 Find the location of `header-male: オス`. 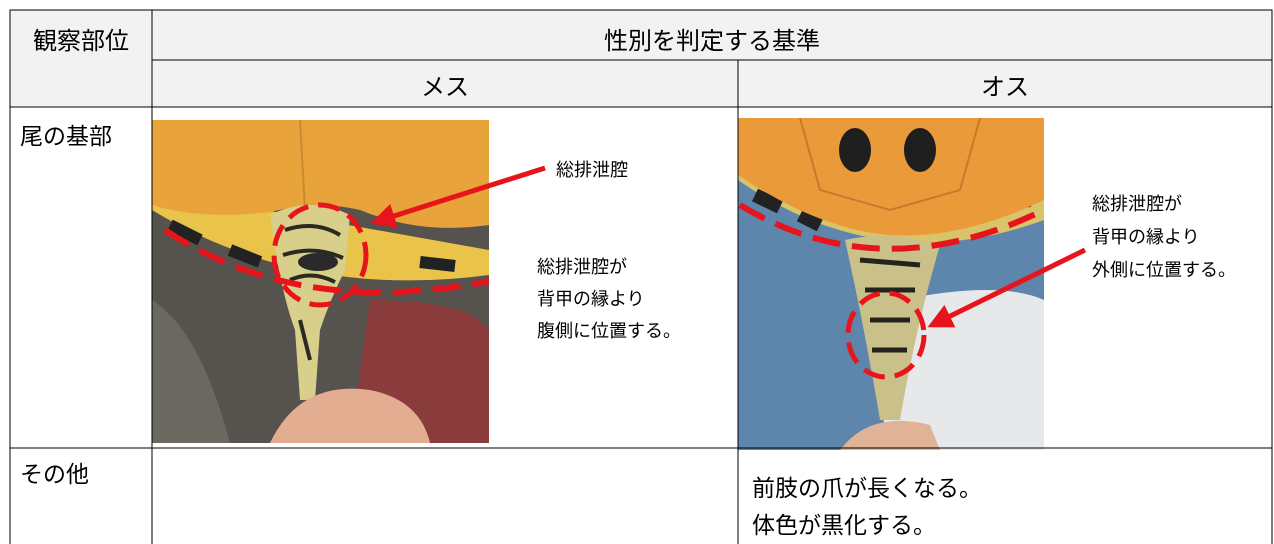

header-male: オス is located at coordinates (1005, 87).